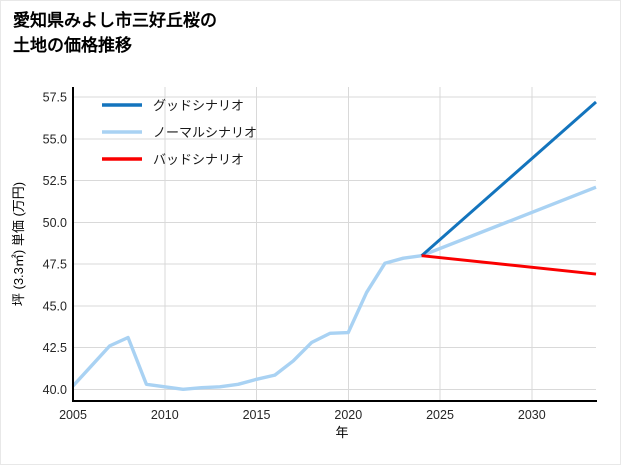 This screenshot has width=621, height=465. I want to click on legend-entry-2: ノーマルシナリオ, so click(179, 132).